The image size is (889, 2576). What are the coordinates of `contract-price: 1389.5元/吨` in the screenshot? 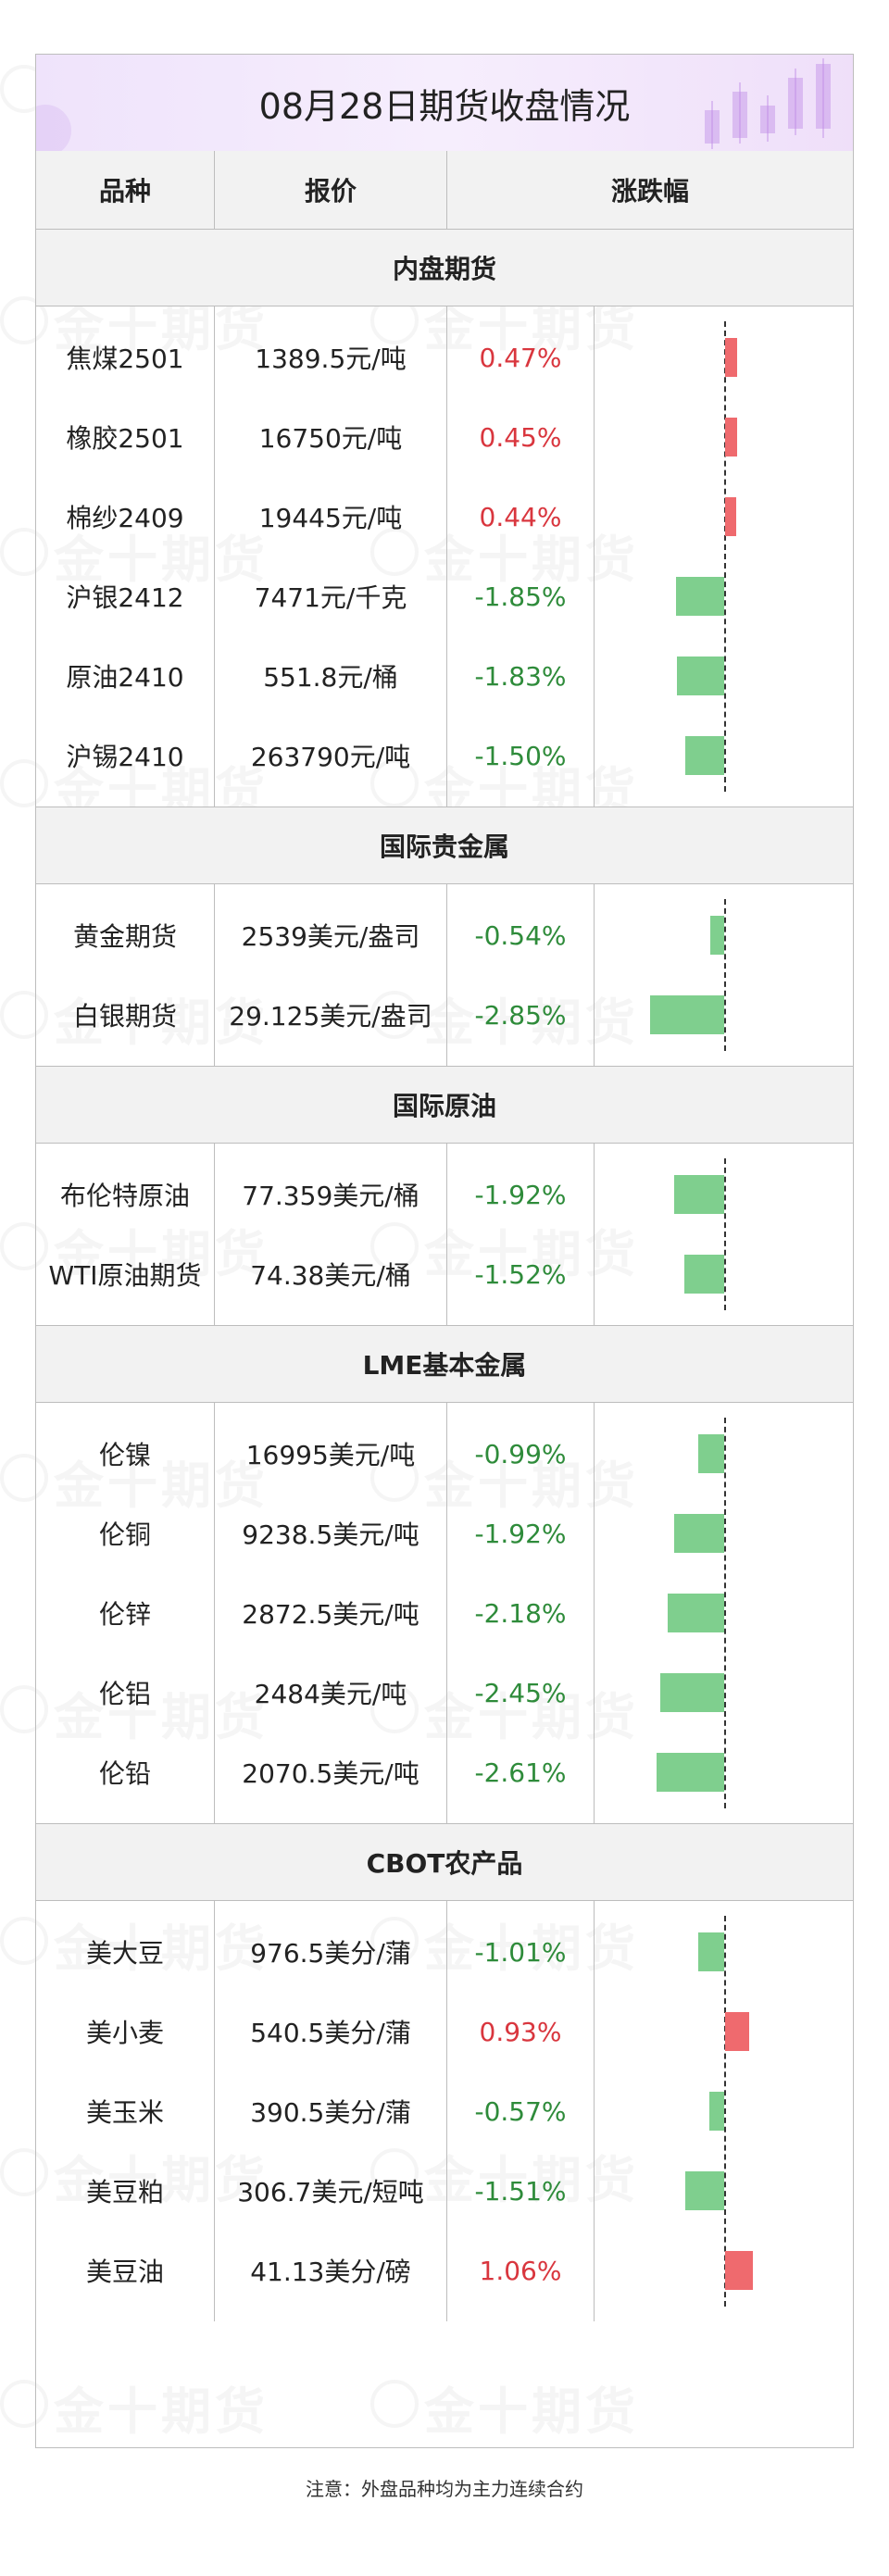 It's located at (331, 359).